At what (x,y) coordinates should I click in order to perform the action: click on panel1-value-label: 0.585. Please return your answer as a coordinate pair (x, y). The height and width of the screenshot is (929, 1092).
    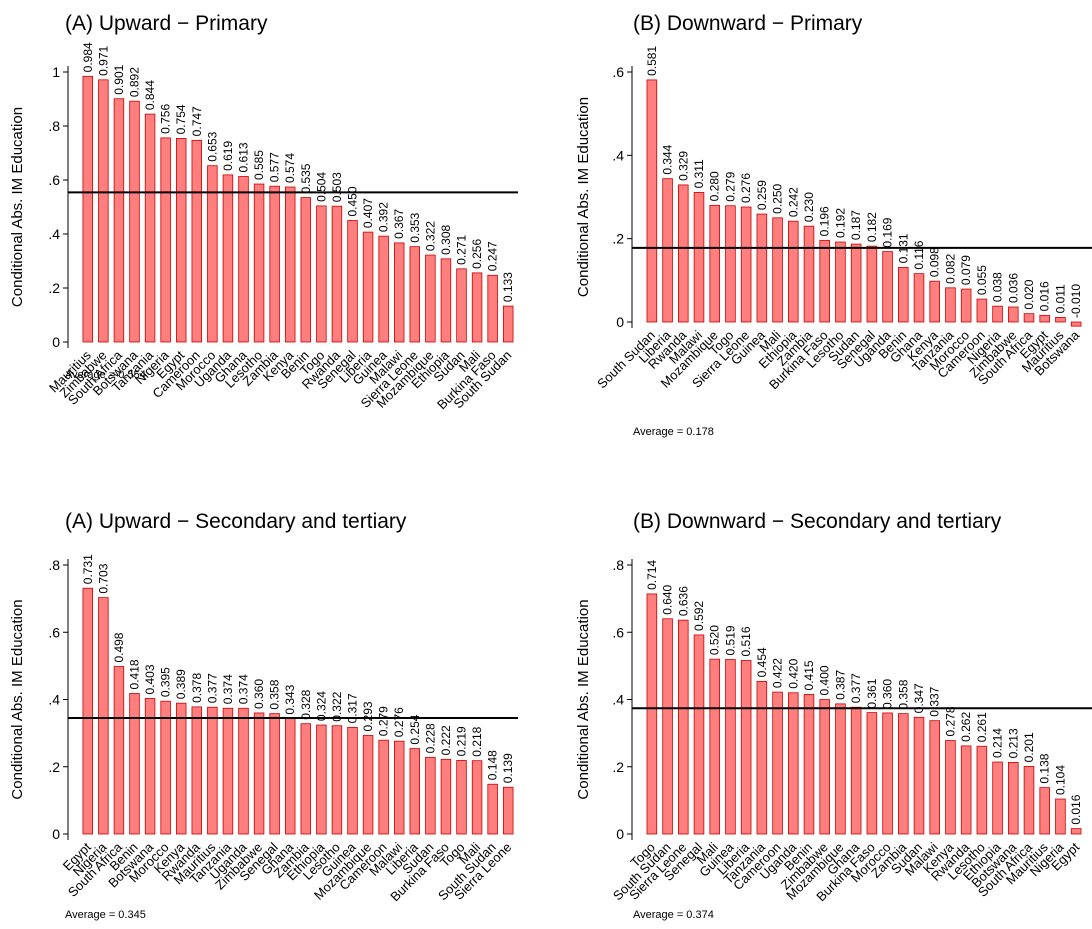
    Looking at the image, I should click on (259, 165).